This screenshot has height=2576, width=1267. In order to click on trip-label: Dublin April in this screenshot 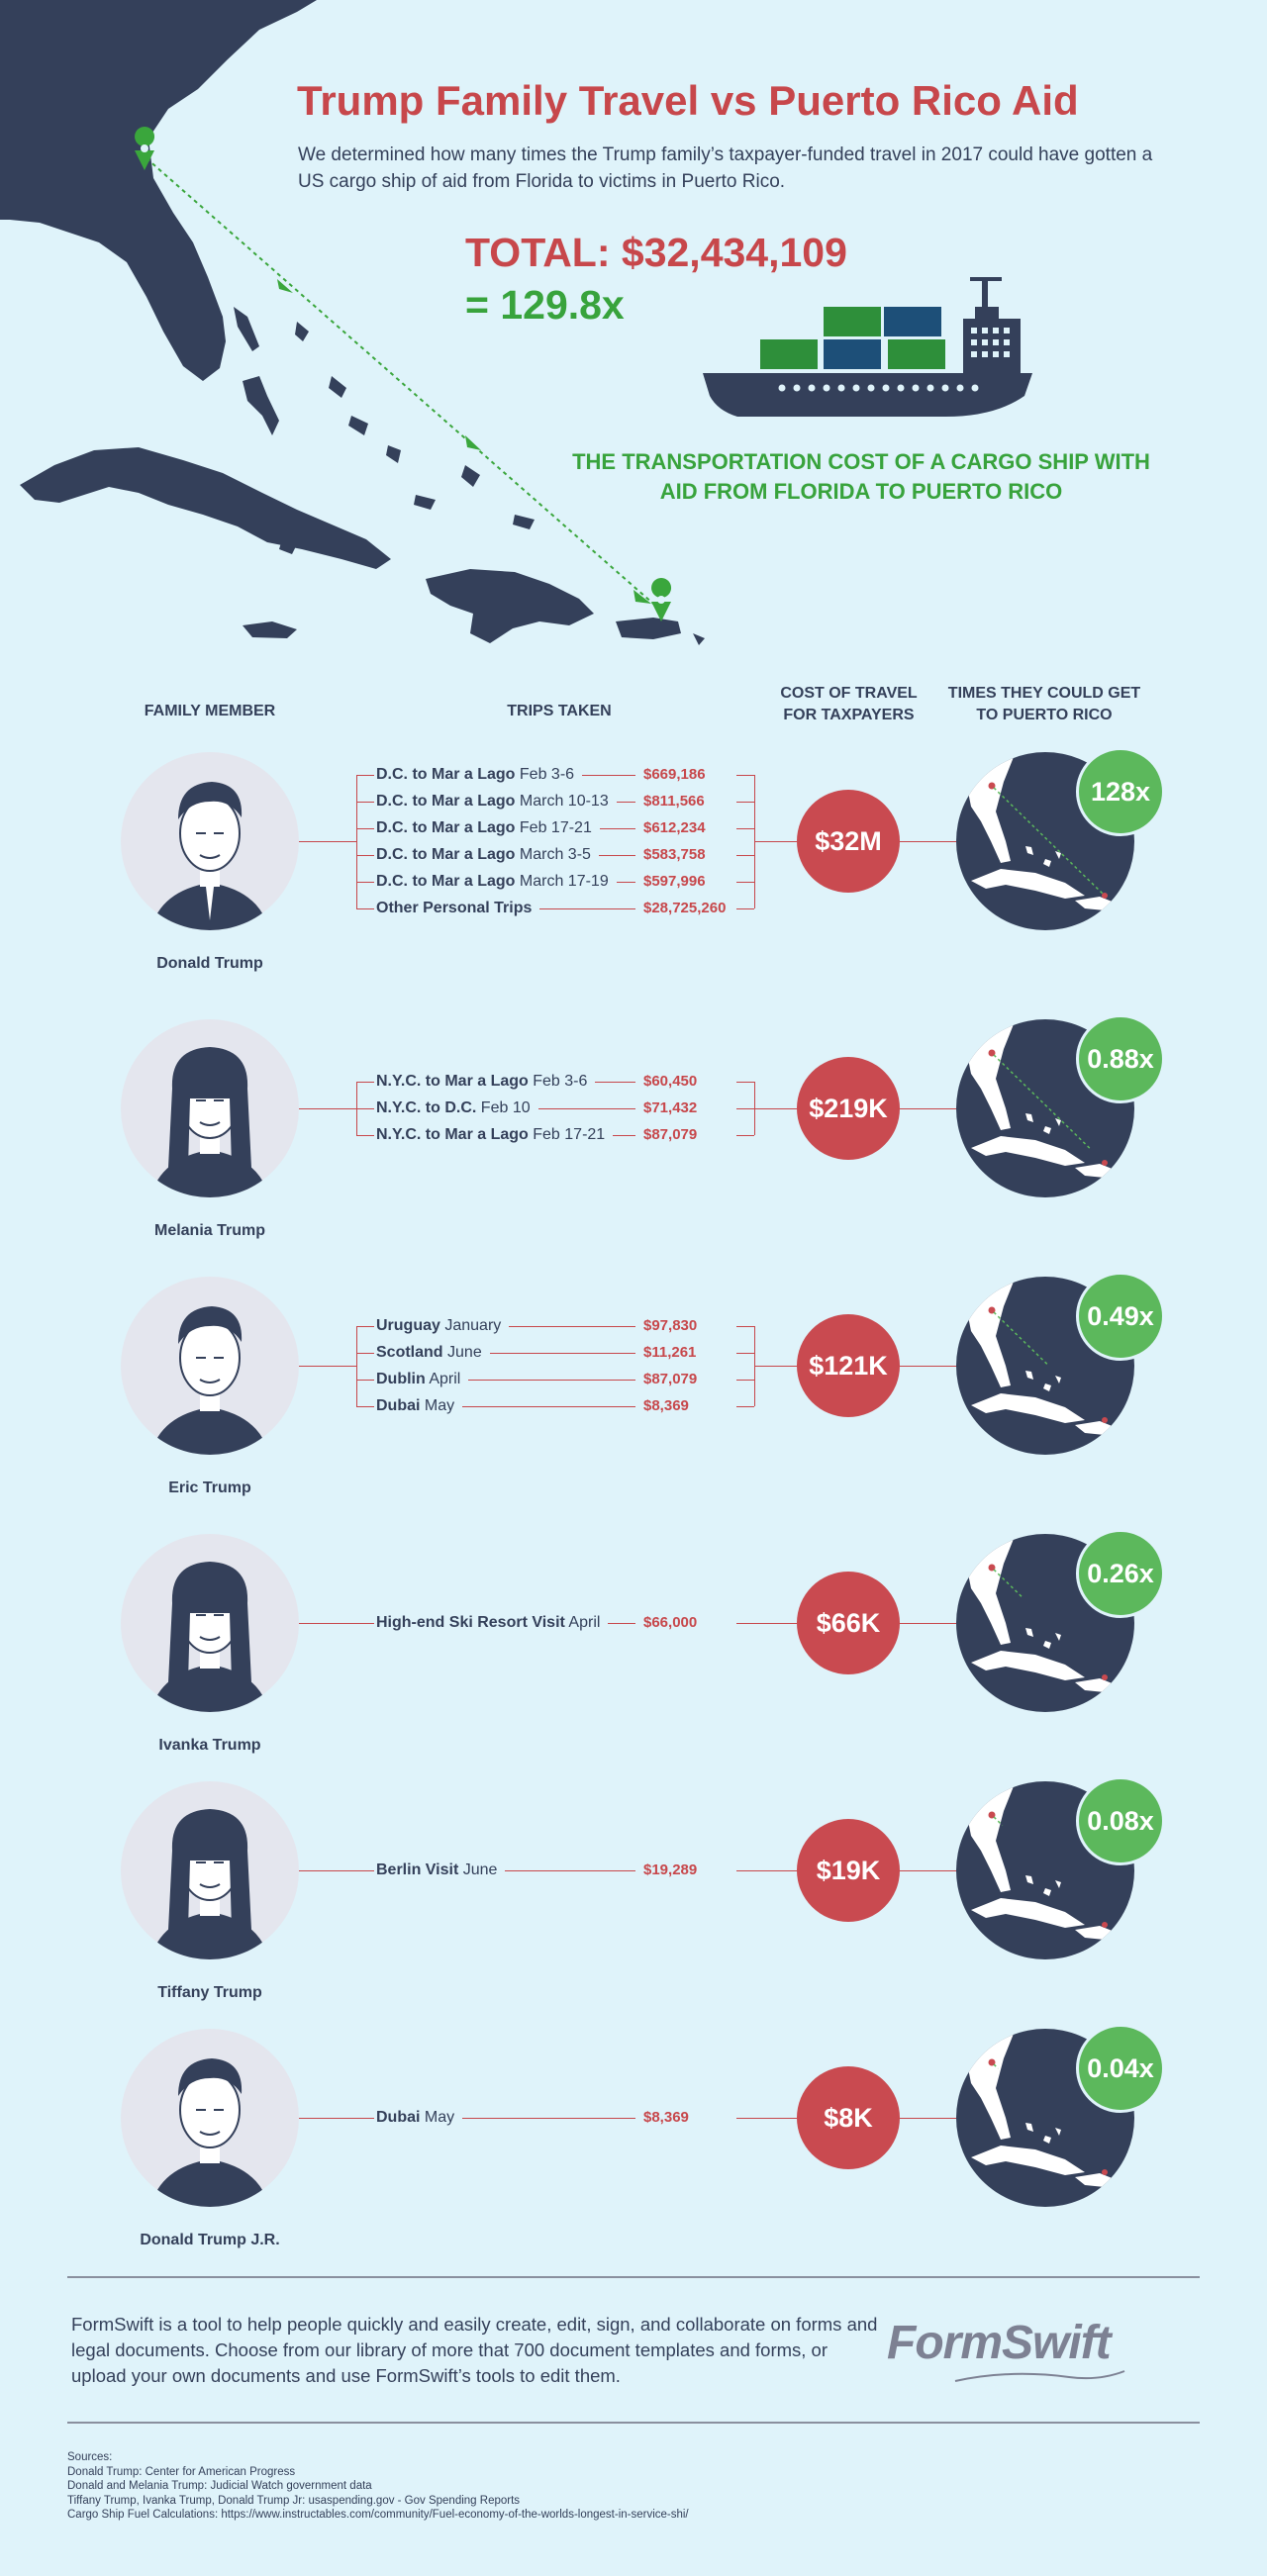, I will do `click(418, 1379)`.